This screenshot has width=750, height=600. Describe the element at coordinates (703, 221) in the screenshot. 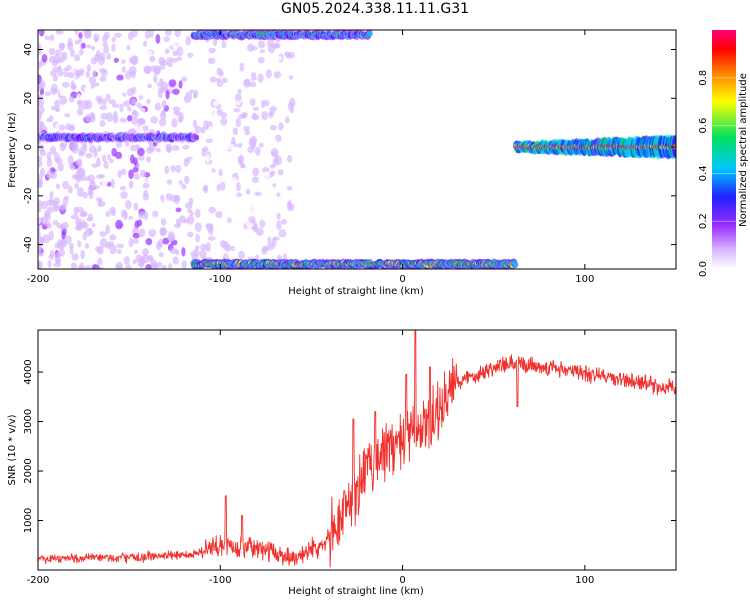

I see `colorbar-tick-label: 0.2` at that location.